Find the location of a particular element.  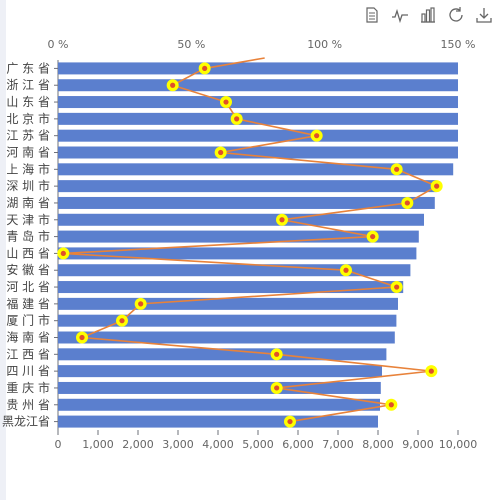

category-label: 安 徽 省 is located at coordinates (28, 269).